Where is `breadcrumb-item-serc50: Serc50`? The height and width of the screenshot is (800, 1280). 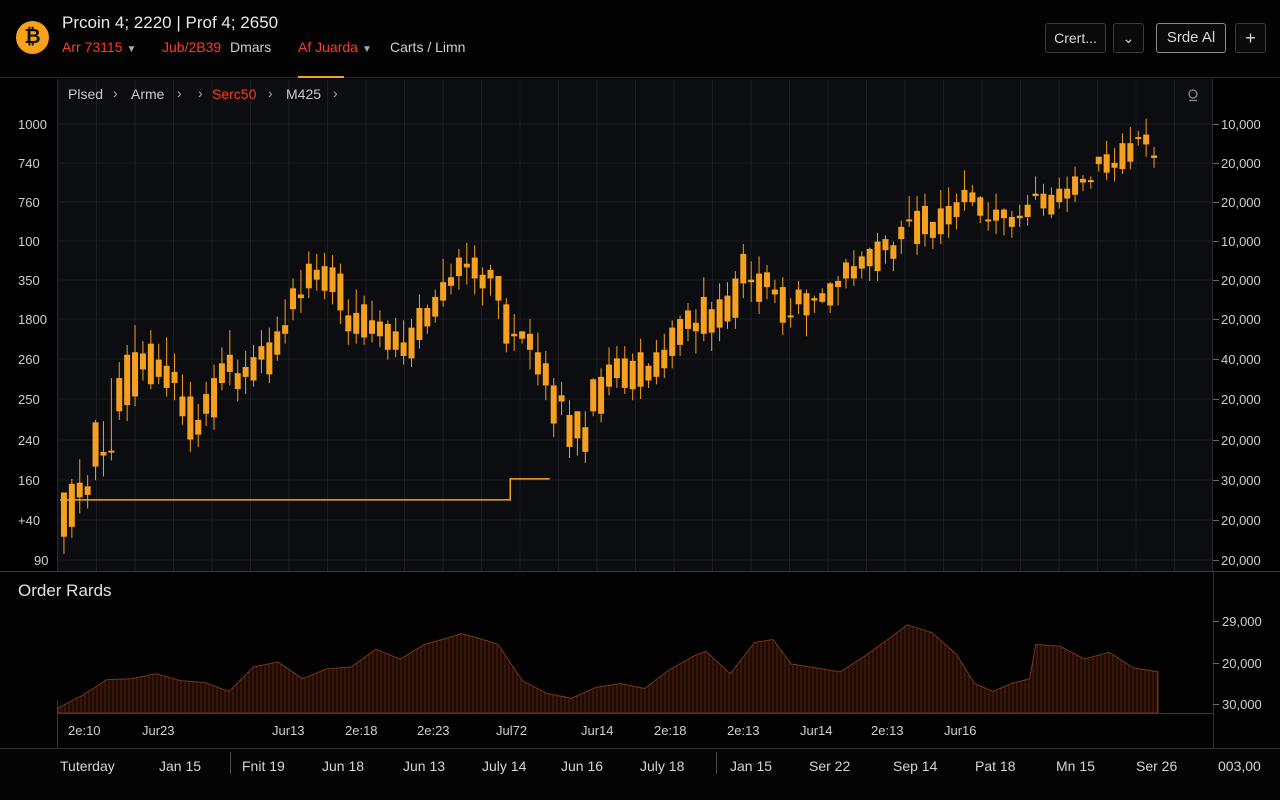
breadcrumb-item-serc50: Serc50 is located at coordinates (234, 94).